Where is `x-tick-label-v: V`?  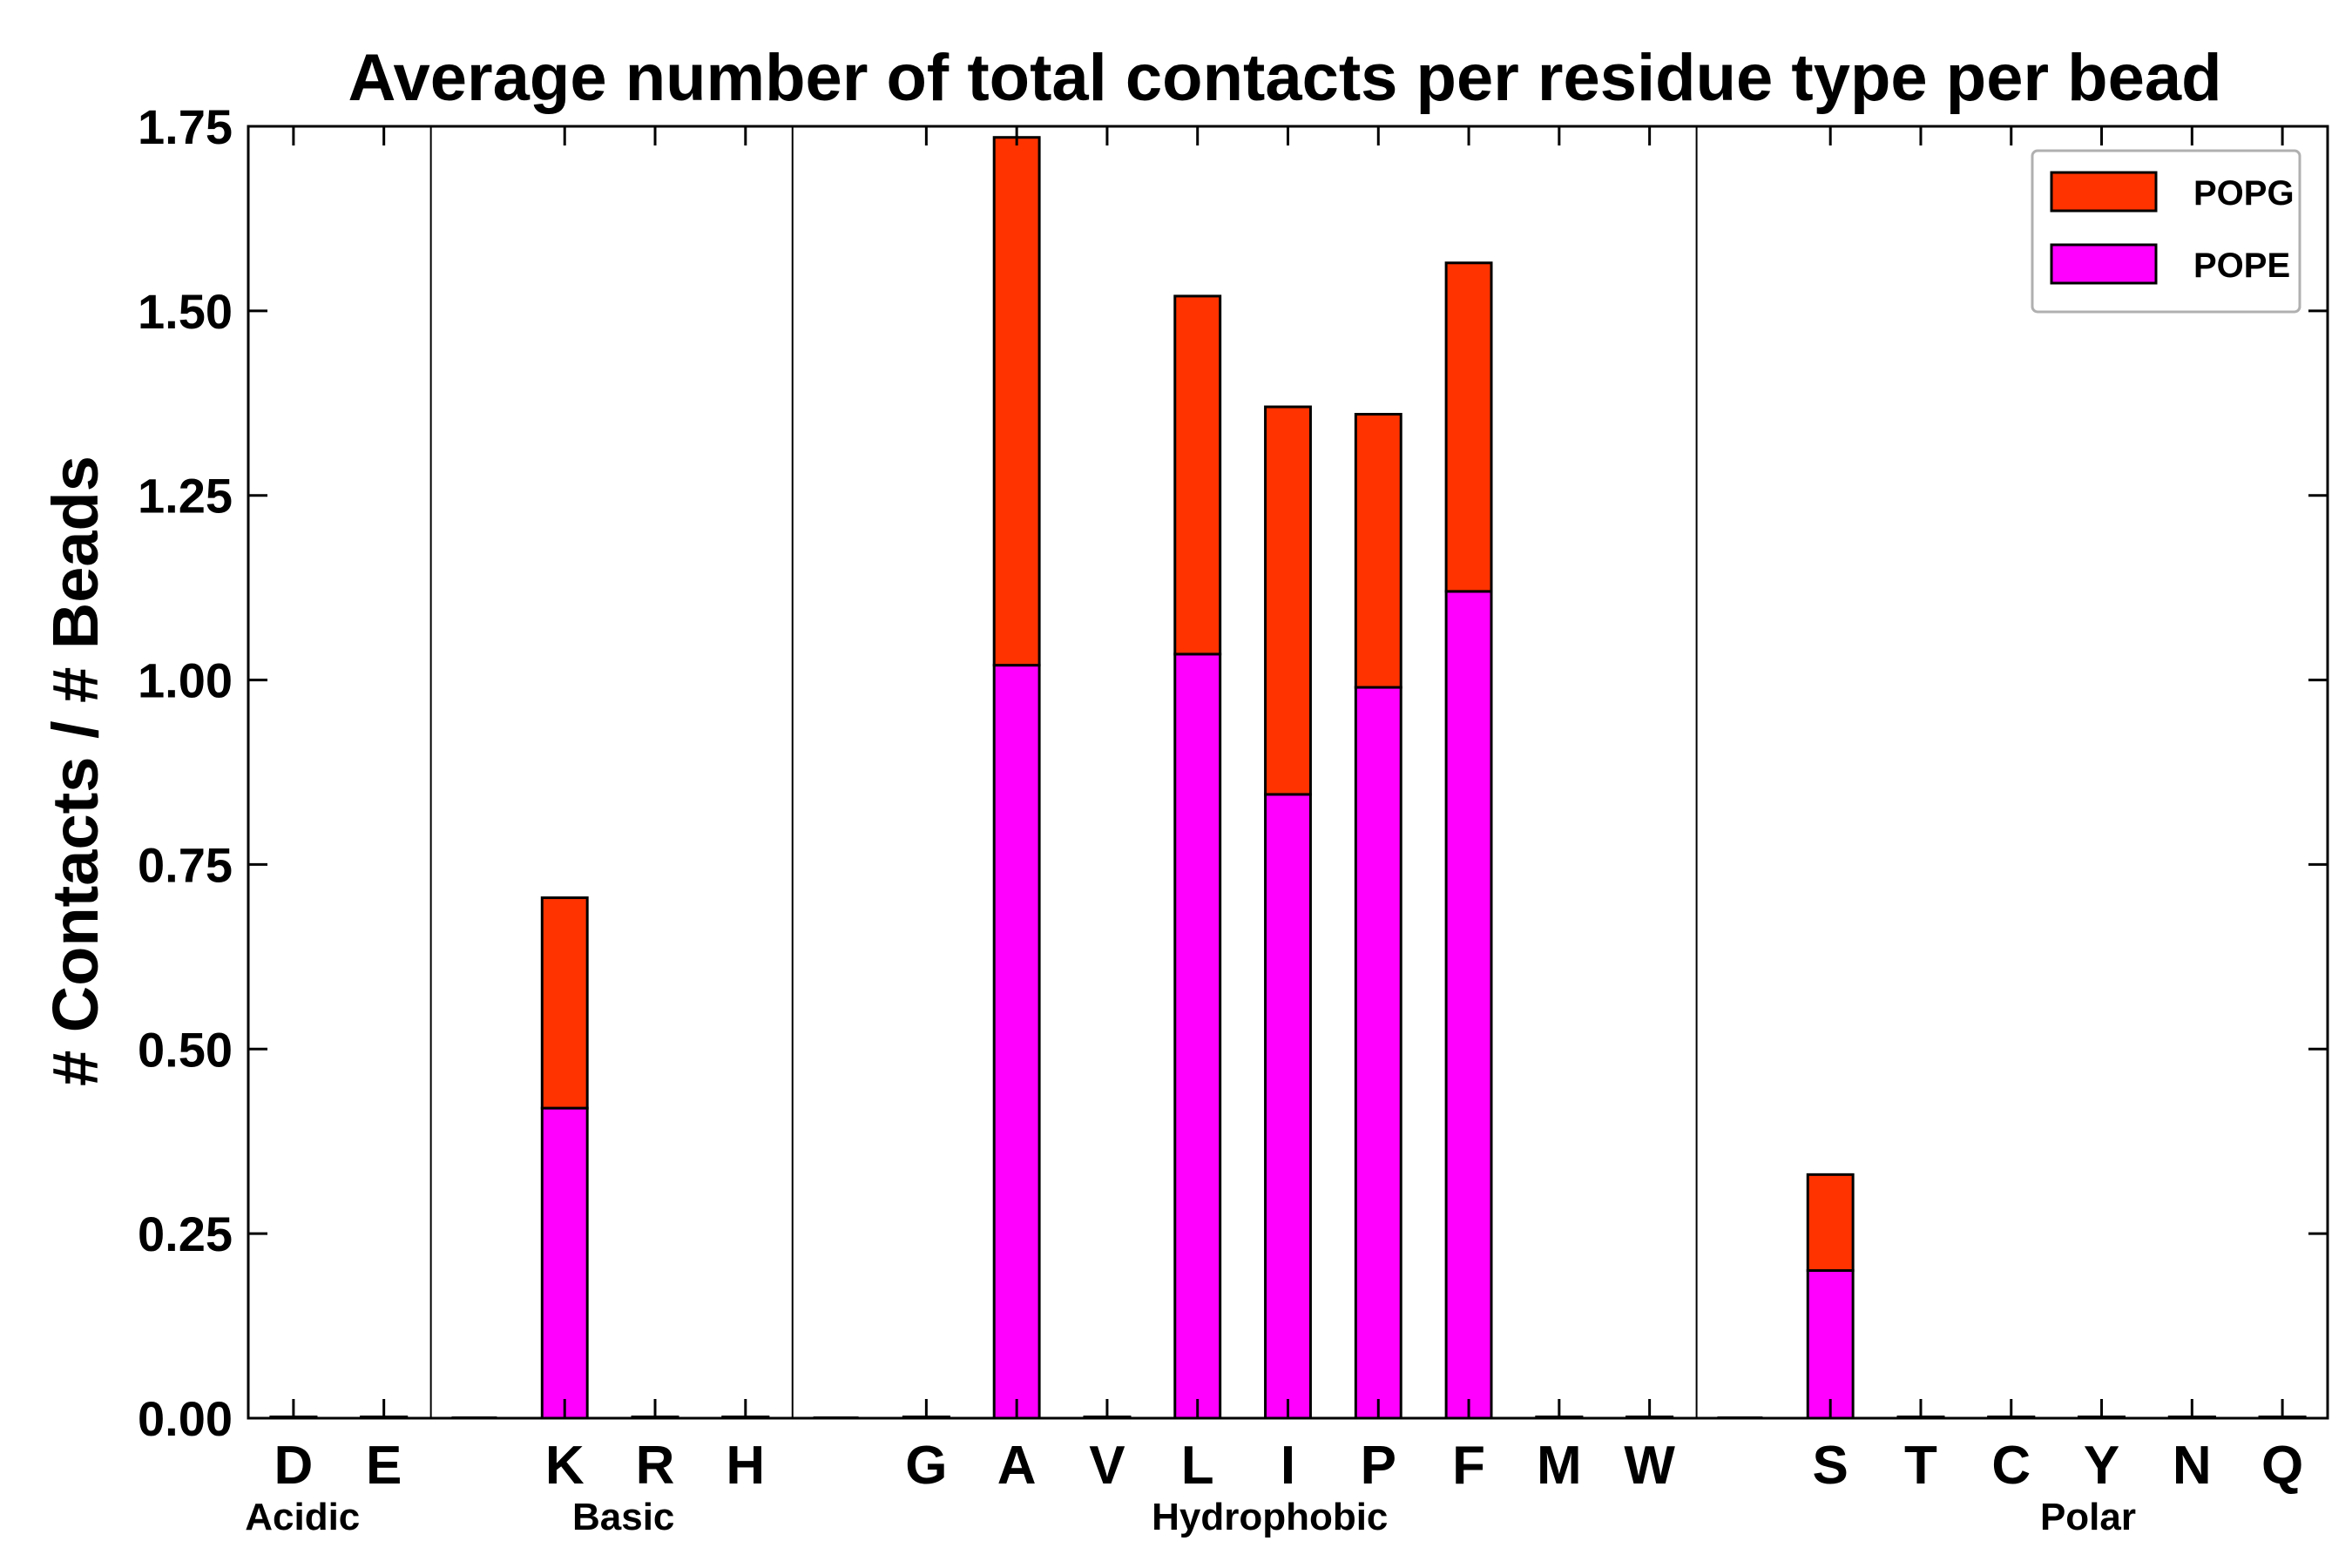 x-tick-label-v: V is located at coordinates (1107, 1466).